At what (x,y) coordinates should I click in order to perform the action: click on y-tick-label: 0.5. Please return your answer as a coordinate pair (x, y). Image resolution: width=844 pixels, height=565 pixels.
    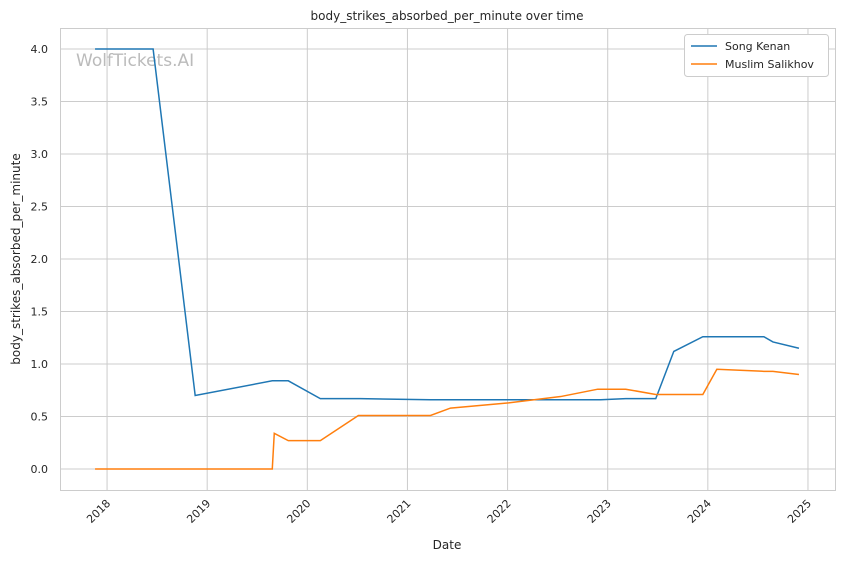
    Looking at the image, I should click on (40, 417).